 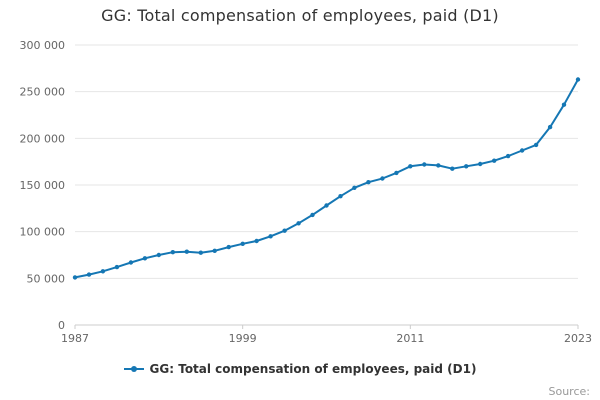 What do you see at coordinates (43, 138) in the screenshot?
I see `y-axis-label: 200 000` at bounding box center [43, 138].